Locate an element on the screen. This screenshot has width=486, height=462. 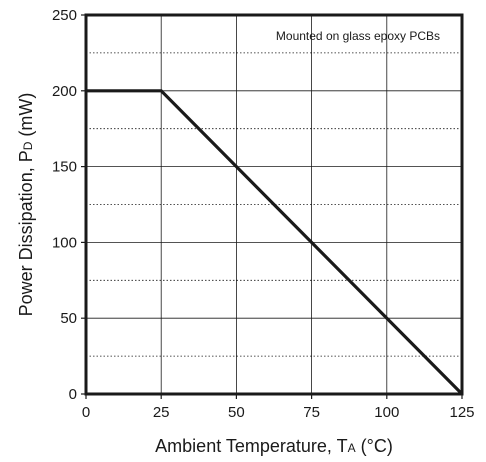
x-axis-label-unit: (°C) is located at coordinates (374, 446).